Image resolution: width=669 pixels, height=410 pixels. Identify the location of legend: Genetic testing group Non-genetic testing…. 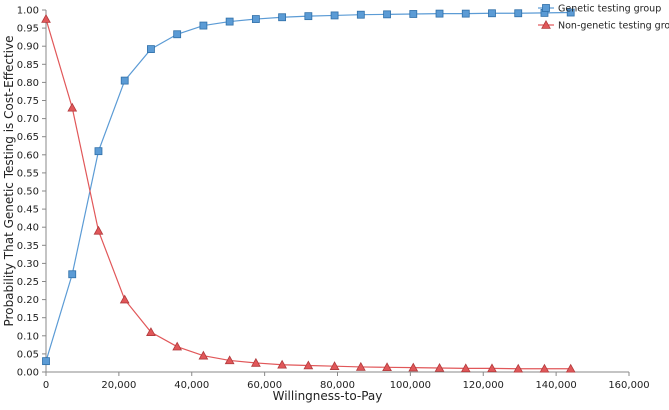
(603, 18).